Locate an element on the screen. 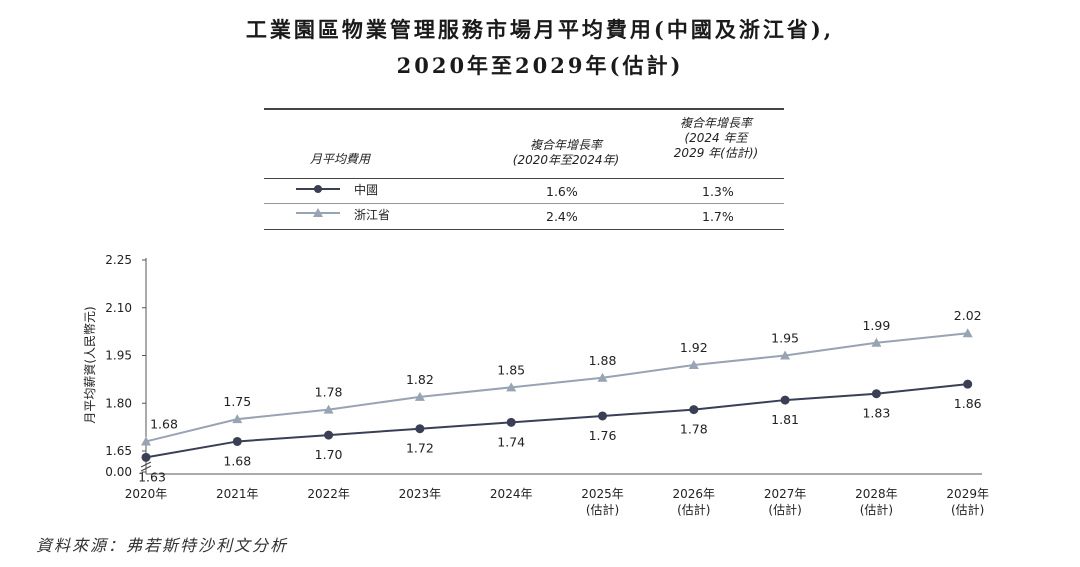 The width and height of the screenshot is (1080, 567). legend-label-china: 中國 is located at coordinates (366, 190).